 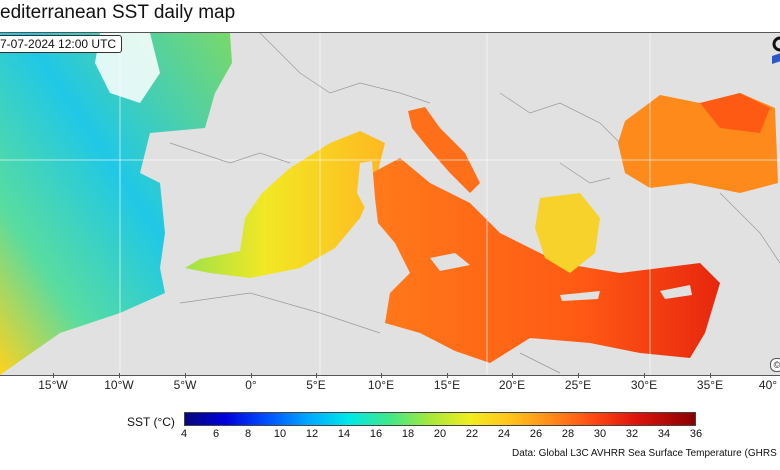 What do you see at coordinates (450, 262) in the screenshot?
I see `sicily` at bounding box center [450, 262].